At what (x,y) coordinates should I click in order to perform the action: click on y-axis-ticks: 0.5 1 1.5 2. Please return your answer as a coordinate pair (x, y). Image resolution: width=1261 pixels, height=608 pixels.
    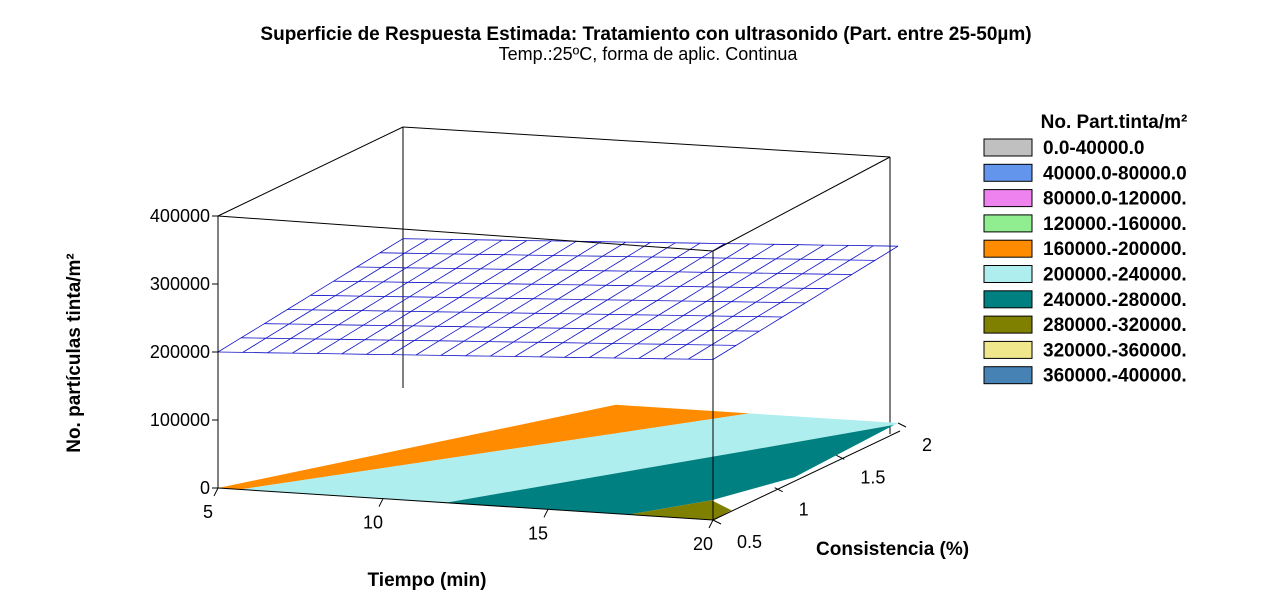
    Looking at the image, I should click on (822, 487).